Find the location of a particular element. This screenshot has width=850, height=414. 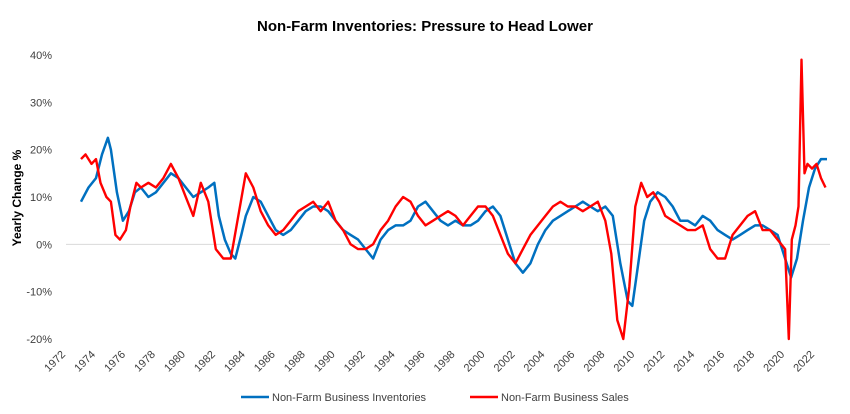

y-tick-label: 40% is located at coordinates (41, 56).